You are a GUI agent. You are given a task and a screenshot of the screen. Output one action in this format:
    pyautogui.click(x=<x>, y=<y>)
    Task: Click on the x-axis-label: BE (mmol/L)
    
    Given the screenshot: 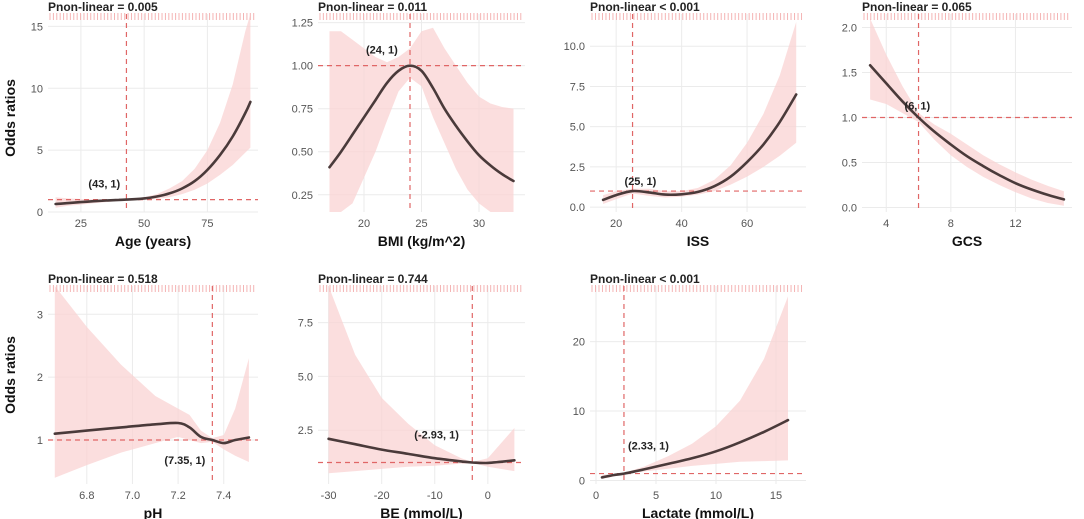 What is the action you would take?
    pyautogui.click(x=421, y=512)
    